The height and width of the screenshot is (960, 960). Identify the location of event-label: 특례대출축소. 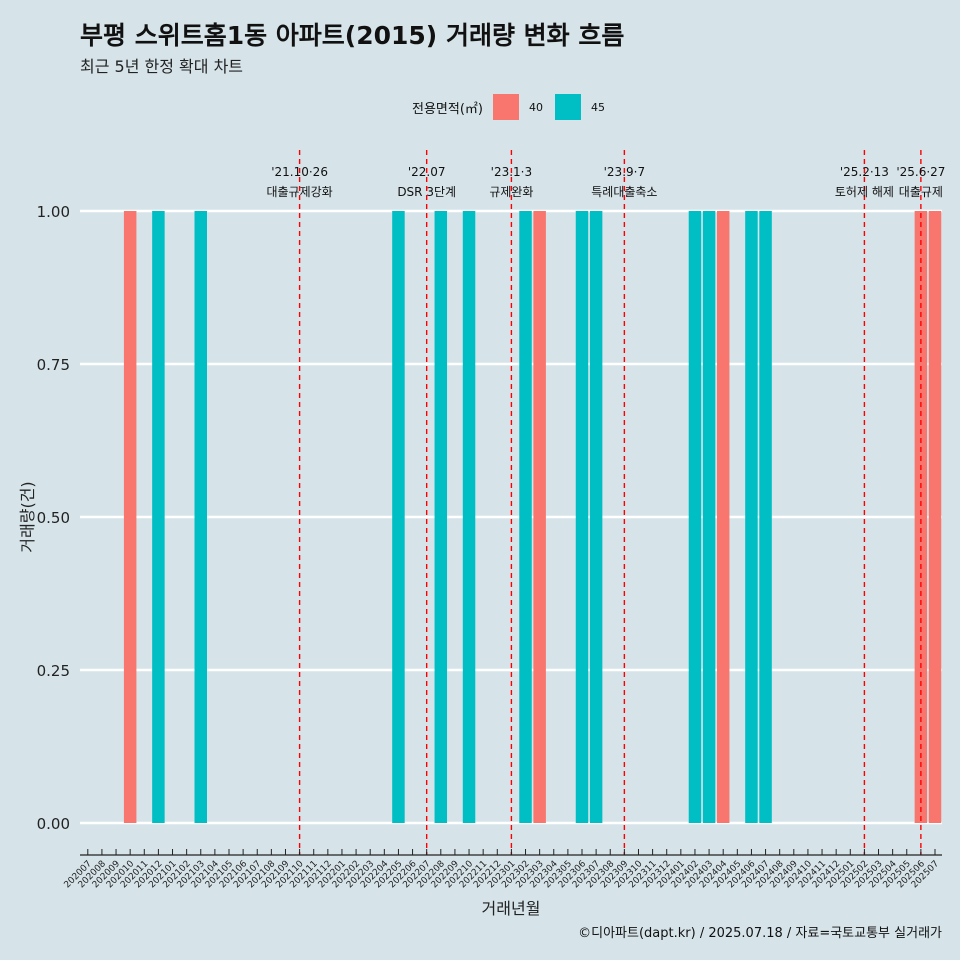
(624, 192).